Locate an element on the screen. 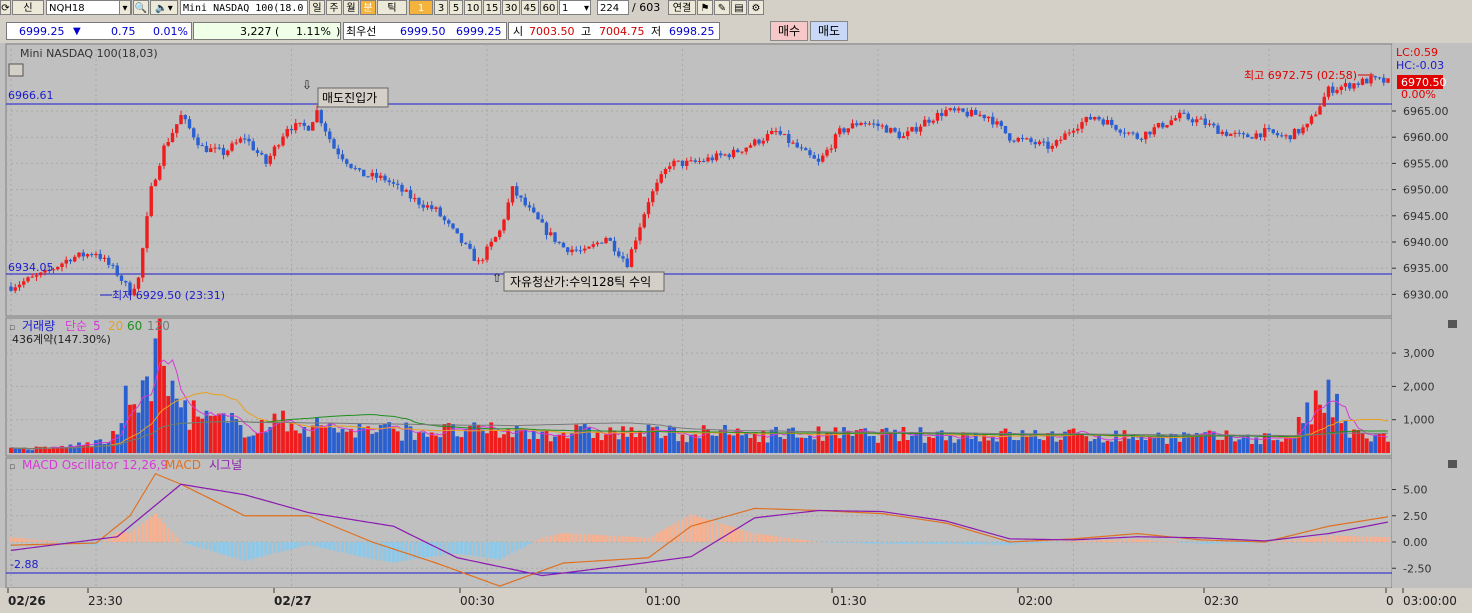 The height and width of the screenshot is (613, 1472). macd-panel-close-icon is located at coordinates (1452, 464).